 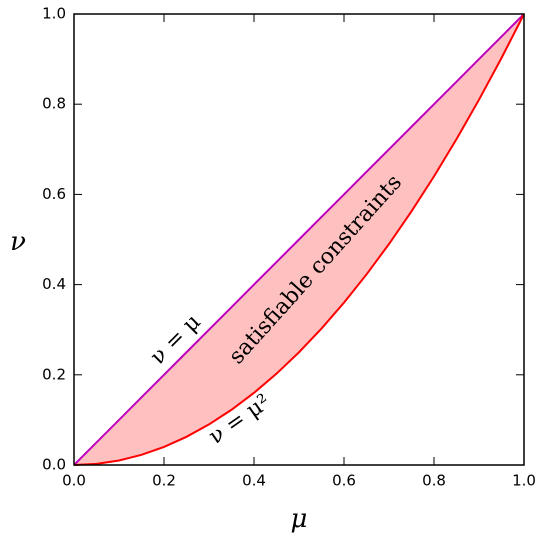 I want to click on y-tick-label: 0.8, so click(x=54, y=104).